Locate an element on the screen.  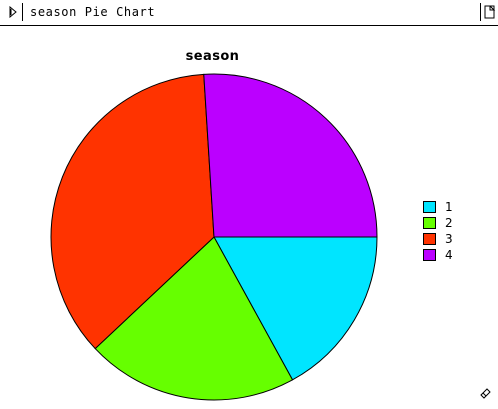
resize-handle-icon is located at coordinates (486, 393).